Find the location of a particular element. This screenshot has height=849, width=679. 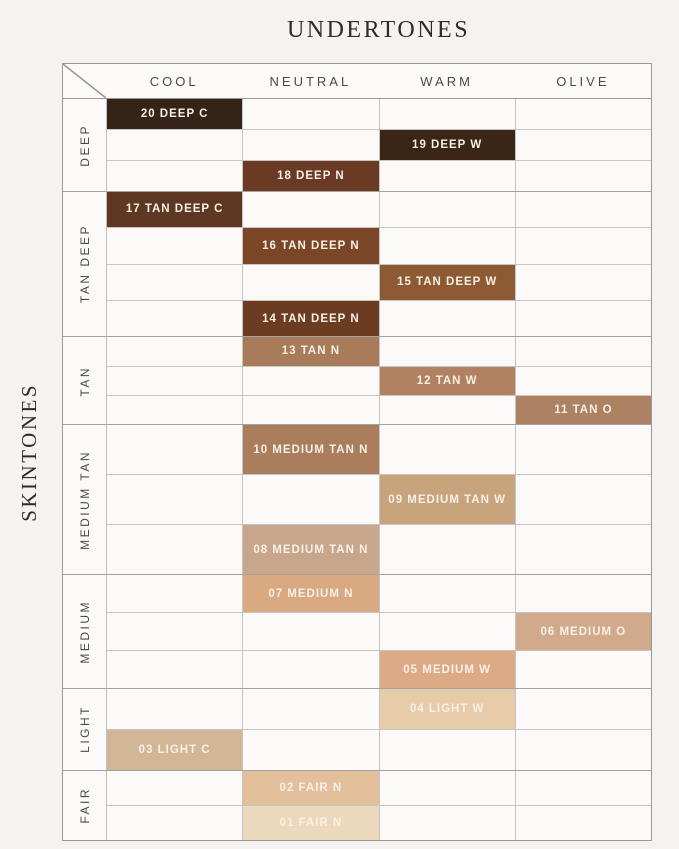

group-rows: 02 FAIR N 01 FAIR N is located at coordinates (379, 805).